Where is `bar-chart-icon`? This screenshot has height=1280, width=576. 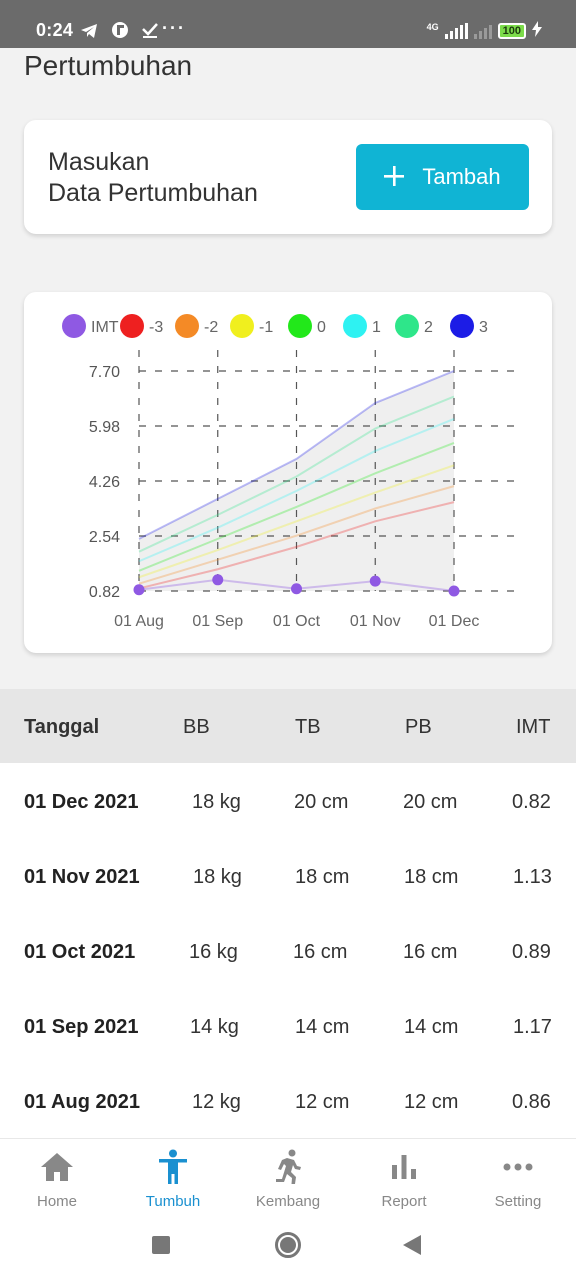 bar-chart-icon is located at coordinates (404, 1167).